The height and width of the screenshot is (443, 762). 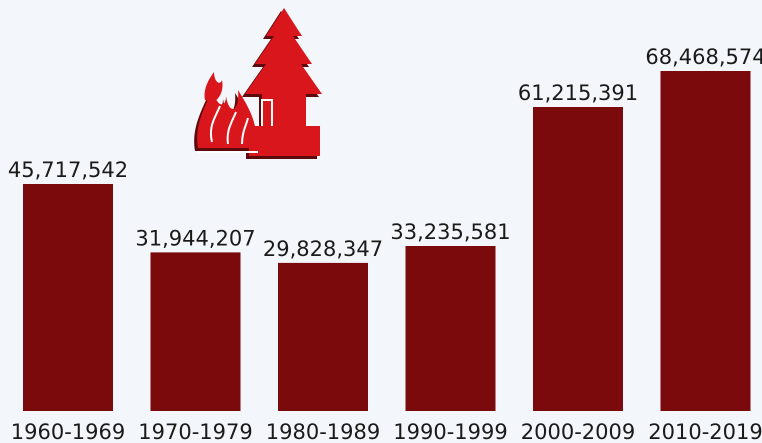 I want to click on data-label-1970-1979: 31,944,207, so click(x=195, y=238).